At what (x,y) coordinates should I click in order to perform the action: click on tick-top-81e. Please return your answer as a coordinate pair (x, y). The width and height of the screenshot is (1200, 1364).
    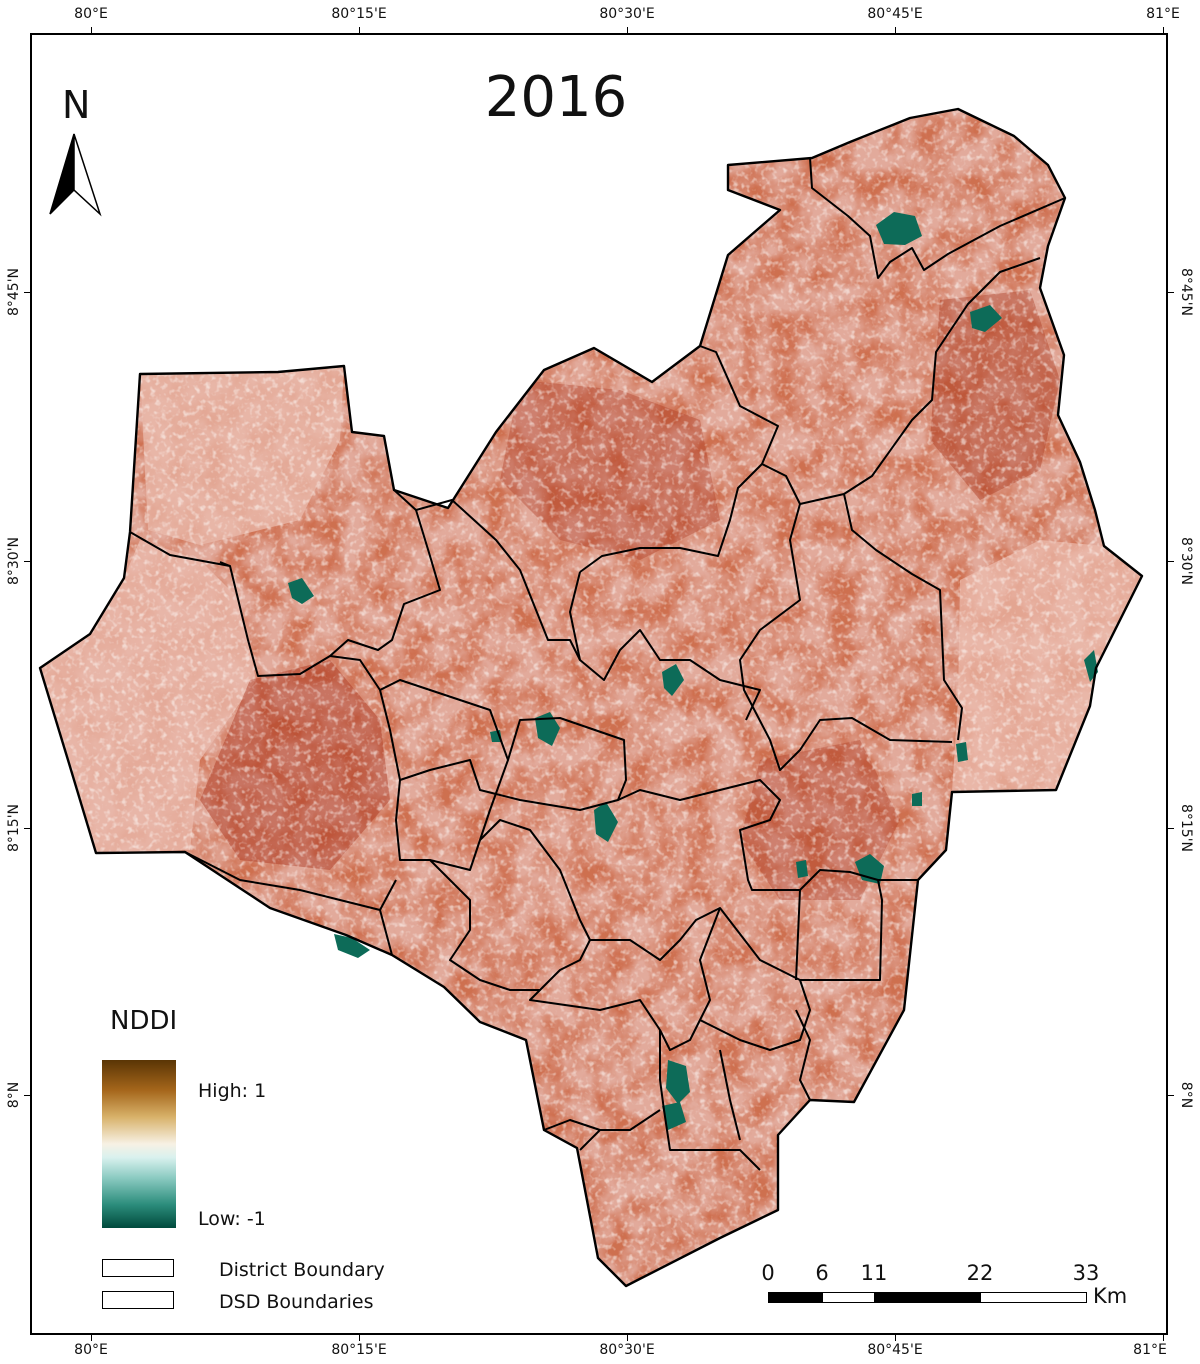
    Looking at the image, I should click on (1163, 31).